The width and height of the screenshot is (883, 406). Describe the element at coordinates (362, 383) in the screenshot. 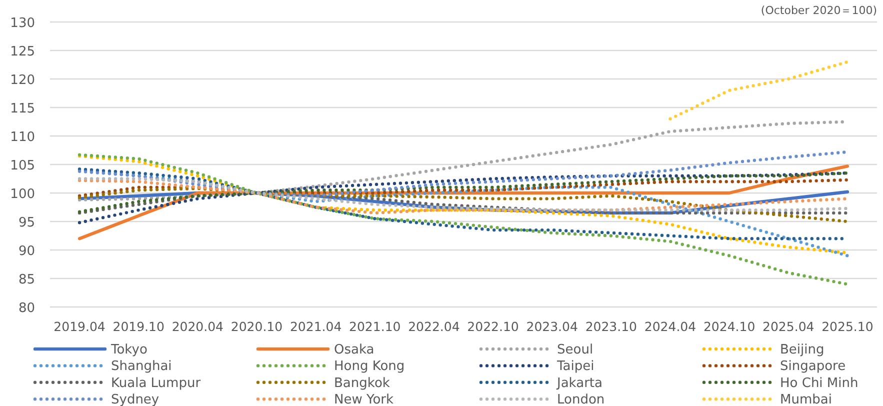

I see `legend-label: Bangkok` at that location.